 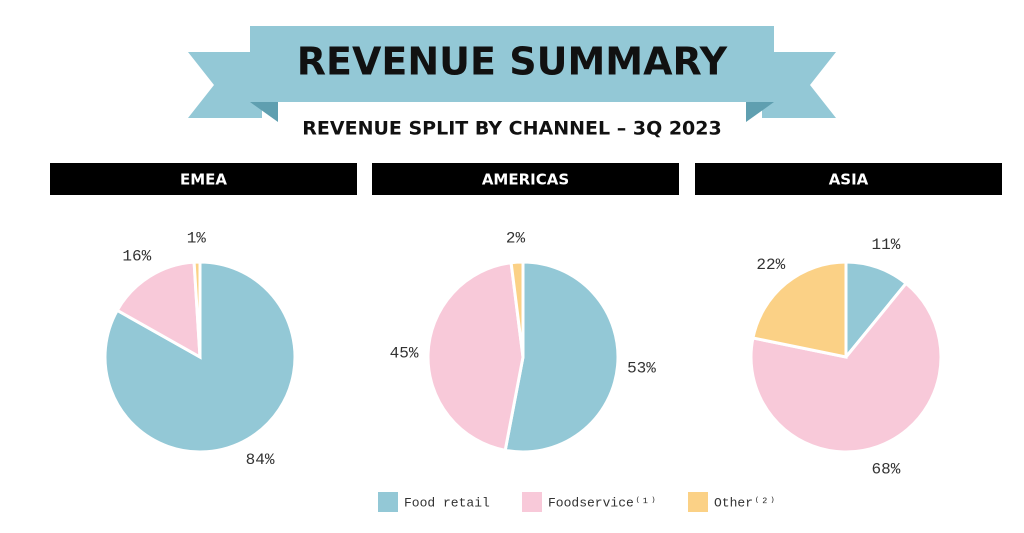 What do you see at coordinates (770, 265) in the screenshot?
I see `slice-label: 22%` at bounding box center [770, 265].